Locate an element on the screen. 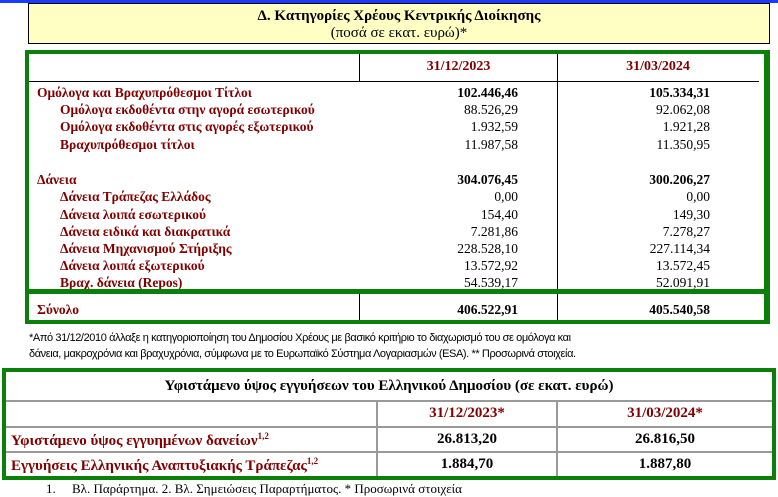 This screenshot has height=497, width=778. value-2024: 7.278,27 is located at coordinates (686, 231).